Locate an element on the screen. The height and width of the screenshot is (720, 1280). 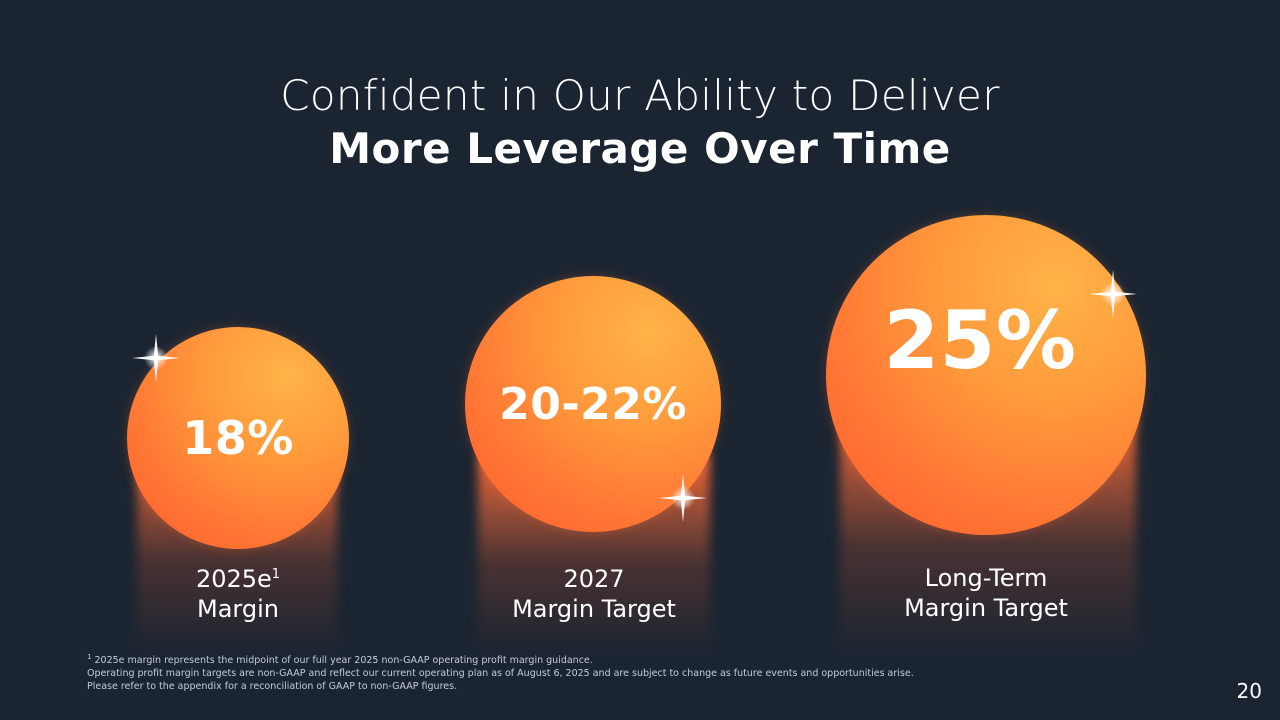
target-circle: 25% is located at coordinates (986, 375).